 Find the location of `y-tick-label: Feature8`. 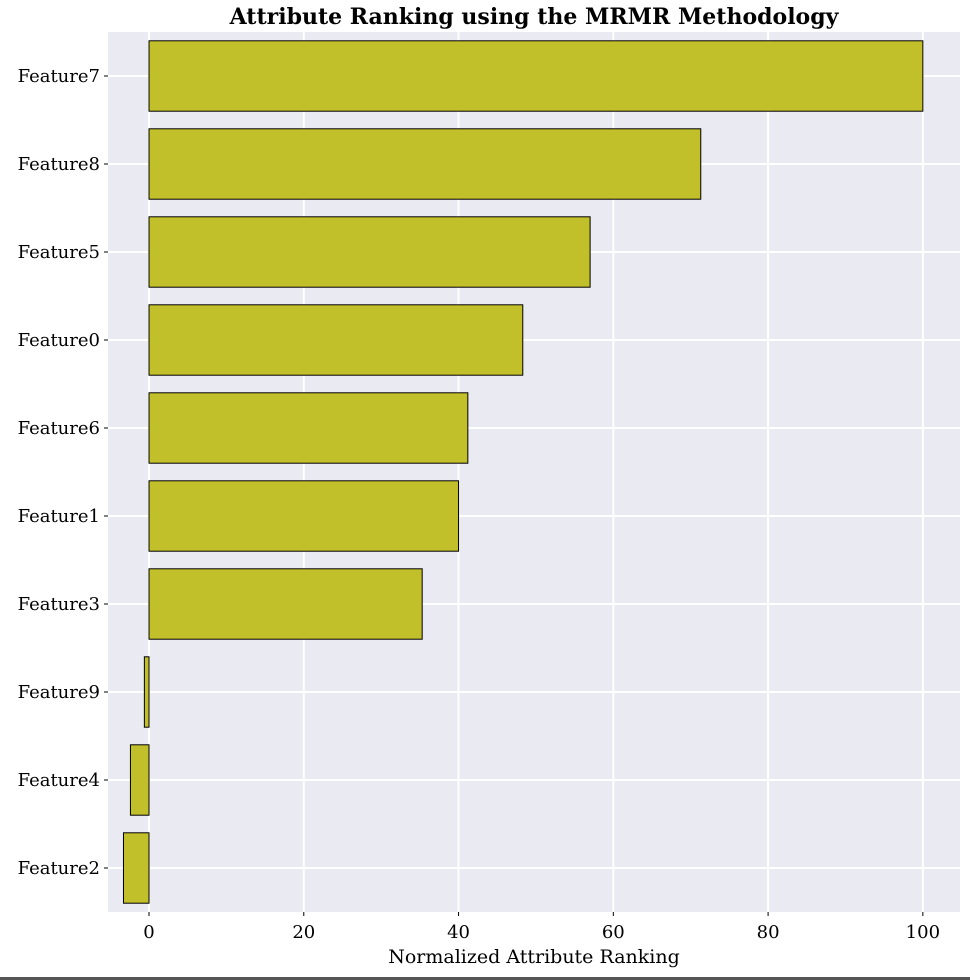

y-tick-label: Feature8 is located at coordinates (59, 164).